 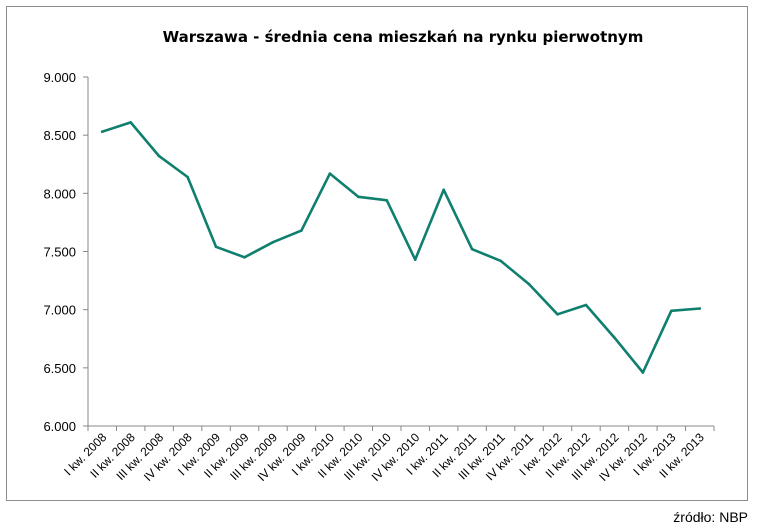 I want to click on y-tick-label: 7.500, so click(x=59, y=252).